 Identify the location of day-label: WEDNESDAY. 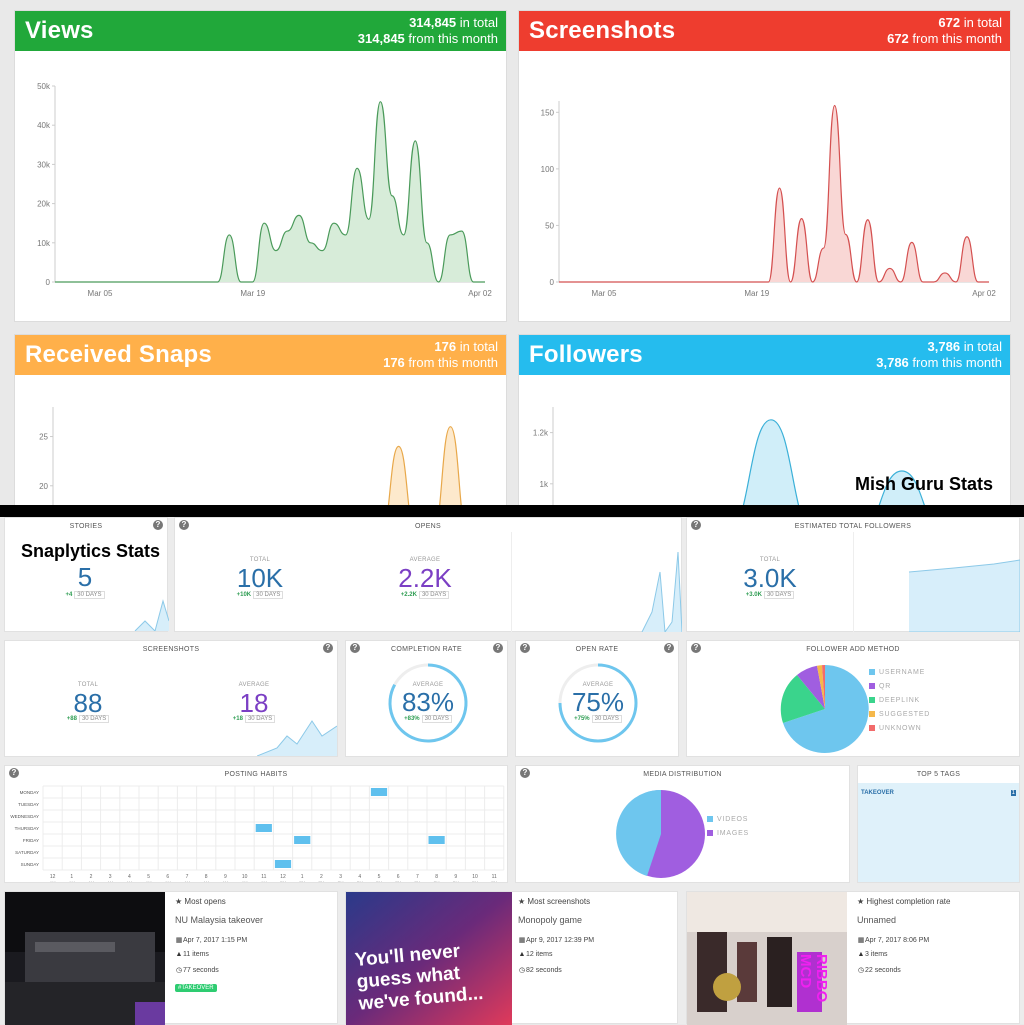
(24, 816).